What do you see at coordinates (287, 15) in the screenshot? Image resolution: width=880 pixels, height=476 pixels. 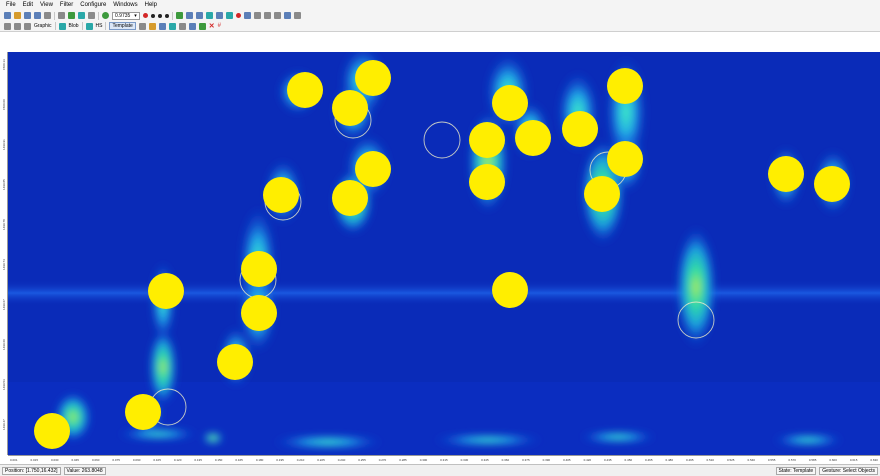 I see `info-icon` at bounding box center [287, 15].